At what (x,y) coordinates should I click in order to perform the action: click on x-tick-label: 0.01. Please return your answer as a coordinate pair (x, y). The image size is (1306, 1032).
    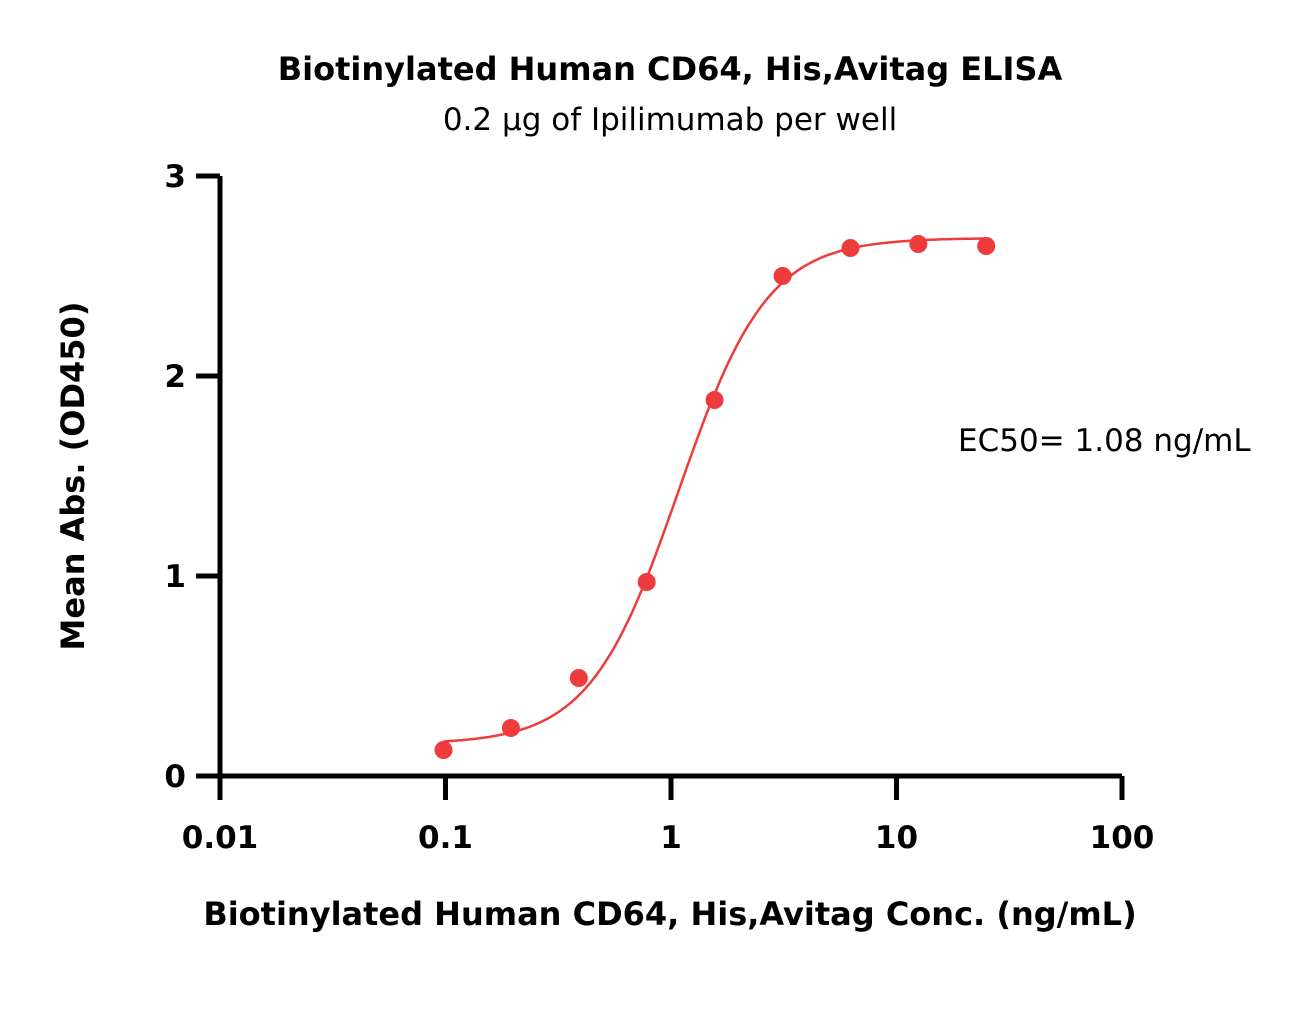
    Looking at the image, I should click on (220, 838).